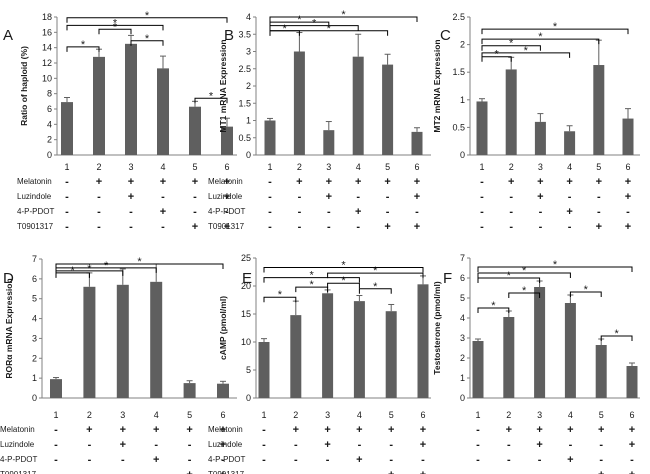 This screenshot has height=474, width=650. What do you see at coordinates (248, 370) in the screenshot?
I see `y-tick-label: 5` at bounding box center [248, 370].